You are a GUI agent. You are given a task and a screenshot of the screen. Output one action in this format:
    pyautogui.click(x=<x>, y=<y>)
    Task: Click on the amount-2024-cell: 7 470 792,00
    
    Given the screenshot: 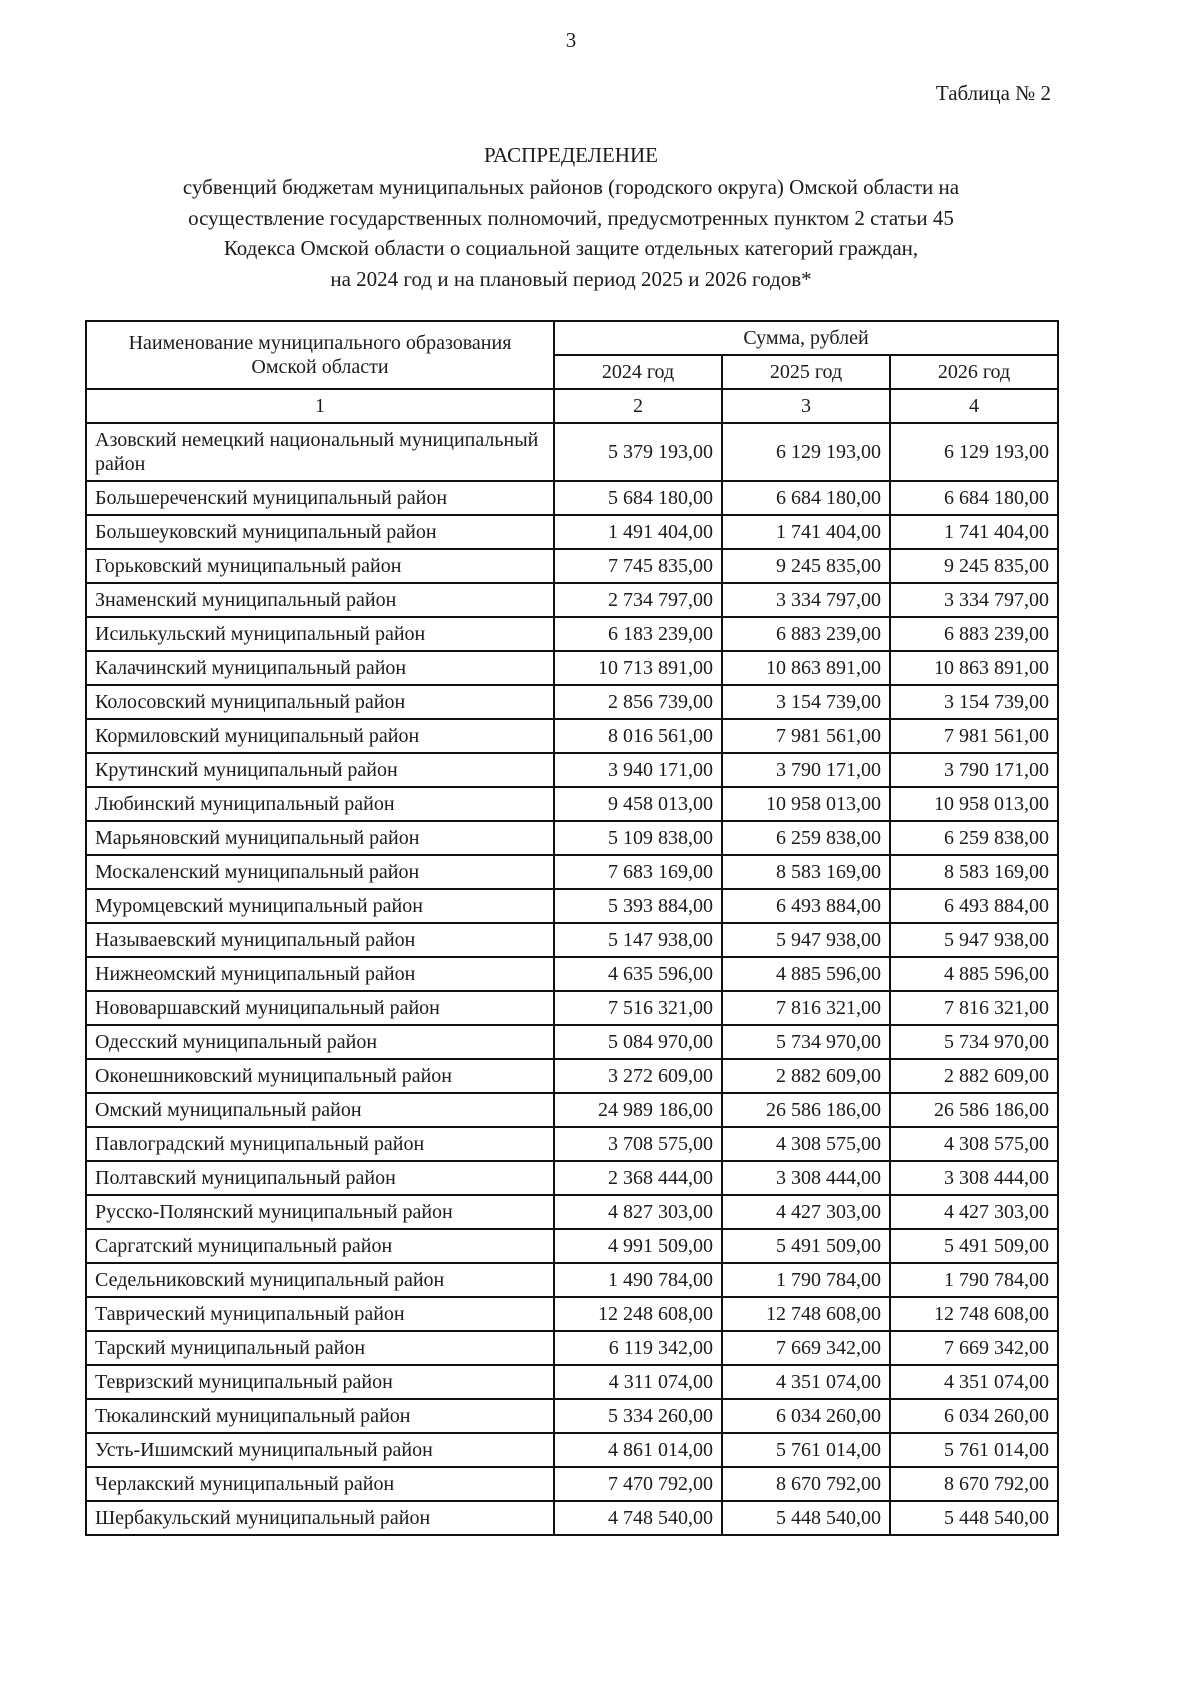 What is the action you would take?
    pyautogui.click(x=638, y=1484)
    